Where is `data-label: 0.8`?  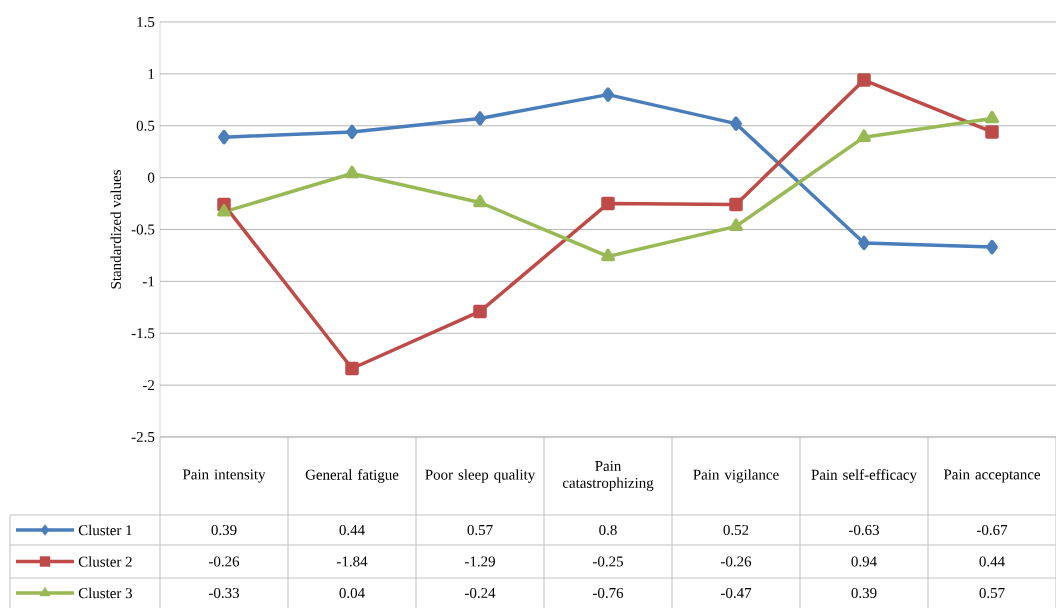
data-label: 0.8 is located at coordinates (608, 530).